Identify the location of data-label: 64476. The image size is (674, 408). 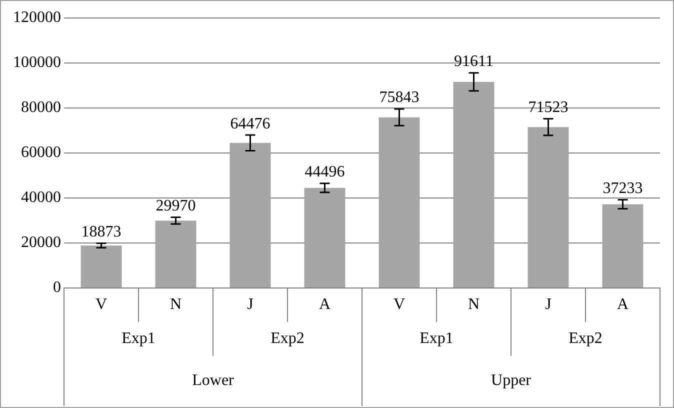
(250, 123).